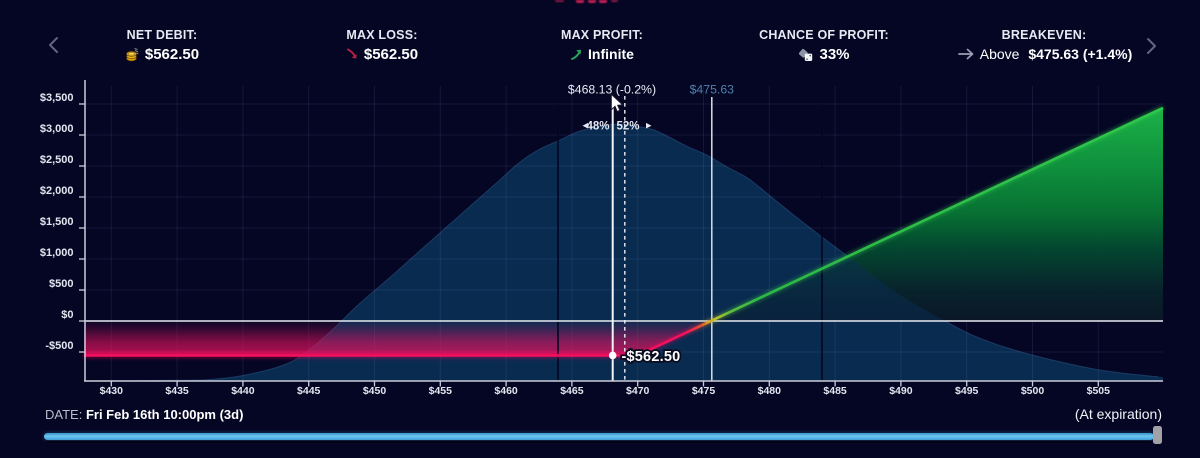 The height and width of the screenshot is (458, 1200). What do you see at coordinates (57, 191) in the screenshot?
I see `svg-text: $2,000` at bounding box center [57, 191].